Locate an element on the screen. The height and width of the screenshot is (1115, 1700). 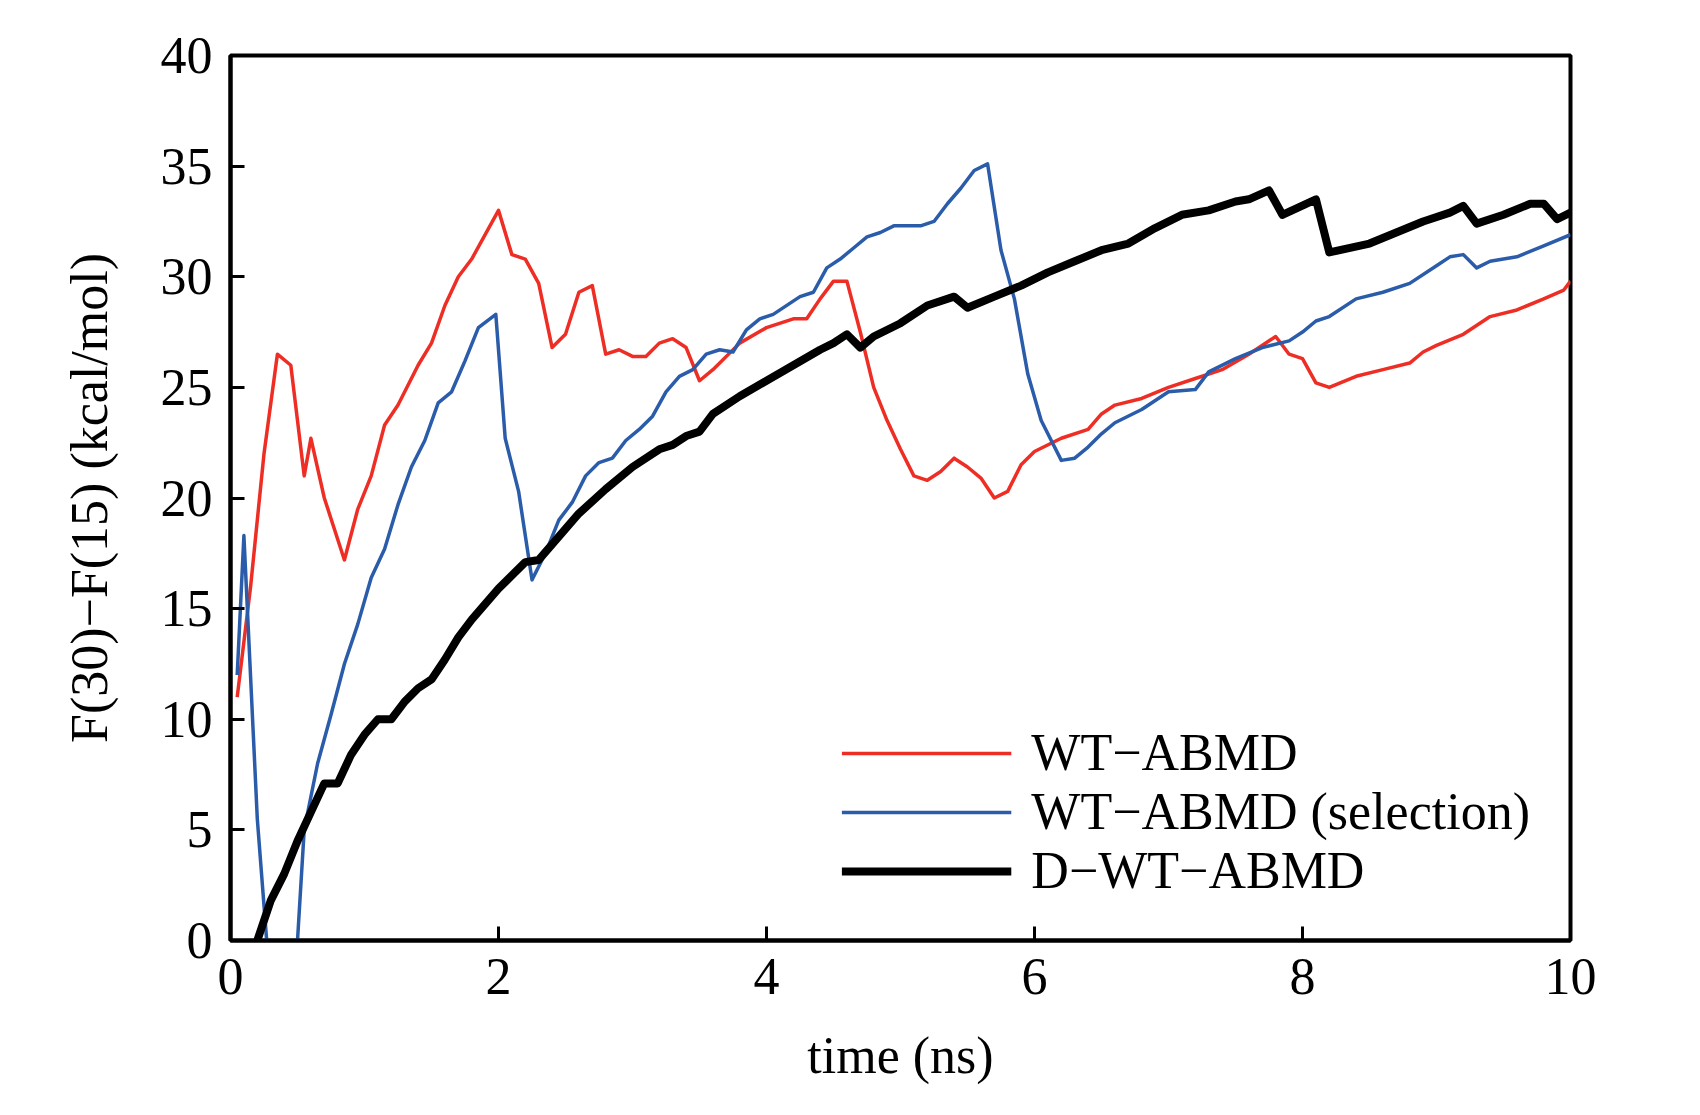
y-axis-title: F(30)−F(15) (kcal/mol) is located at coordinates (89, 498).